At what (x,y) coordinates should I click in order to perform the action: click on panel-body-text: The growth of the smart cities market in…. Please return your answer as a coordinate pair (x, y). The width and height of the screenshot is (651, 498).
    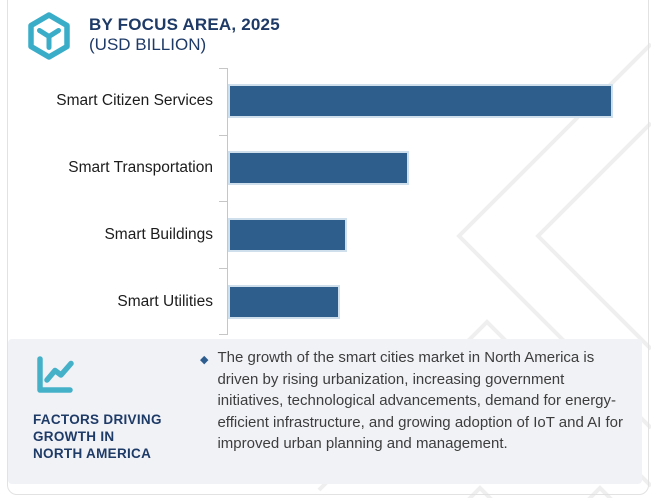
    Looking at the image, I should click on (420, 400).